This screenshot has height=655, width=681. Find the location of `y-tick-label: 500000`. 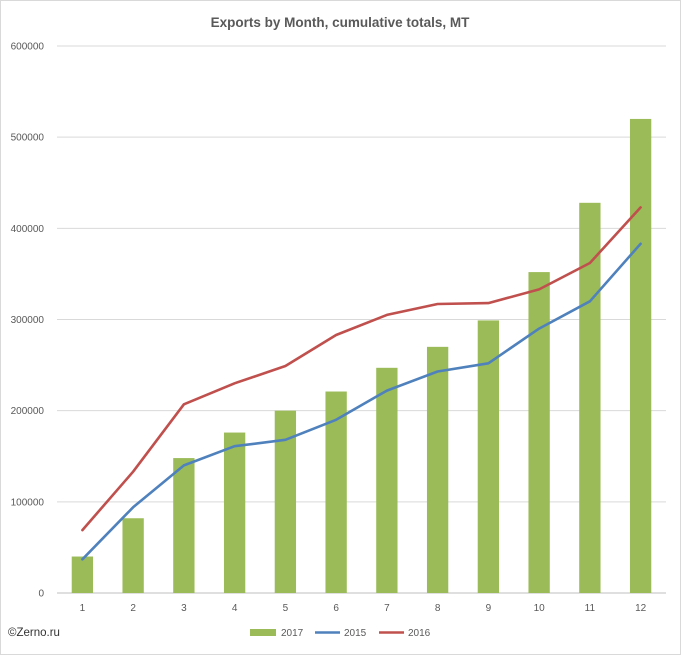

y-tick-label: 500000 is located at coordinates (28, 138).